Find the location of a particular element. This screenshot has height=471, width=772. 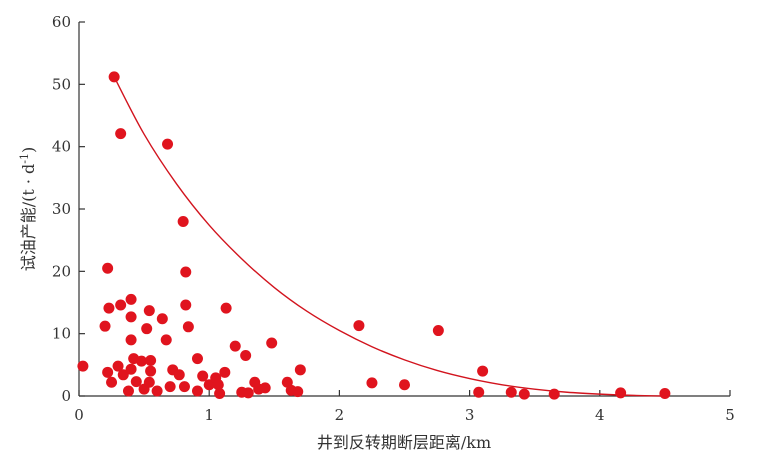

y-ticks: 0 10 20 30 40 50 60 is located at coordinates (68, 209).